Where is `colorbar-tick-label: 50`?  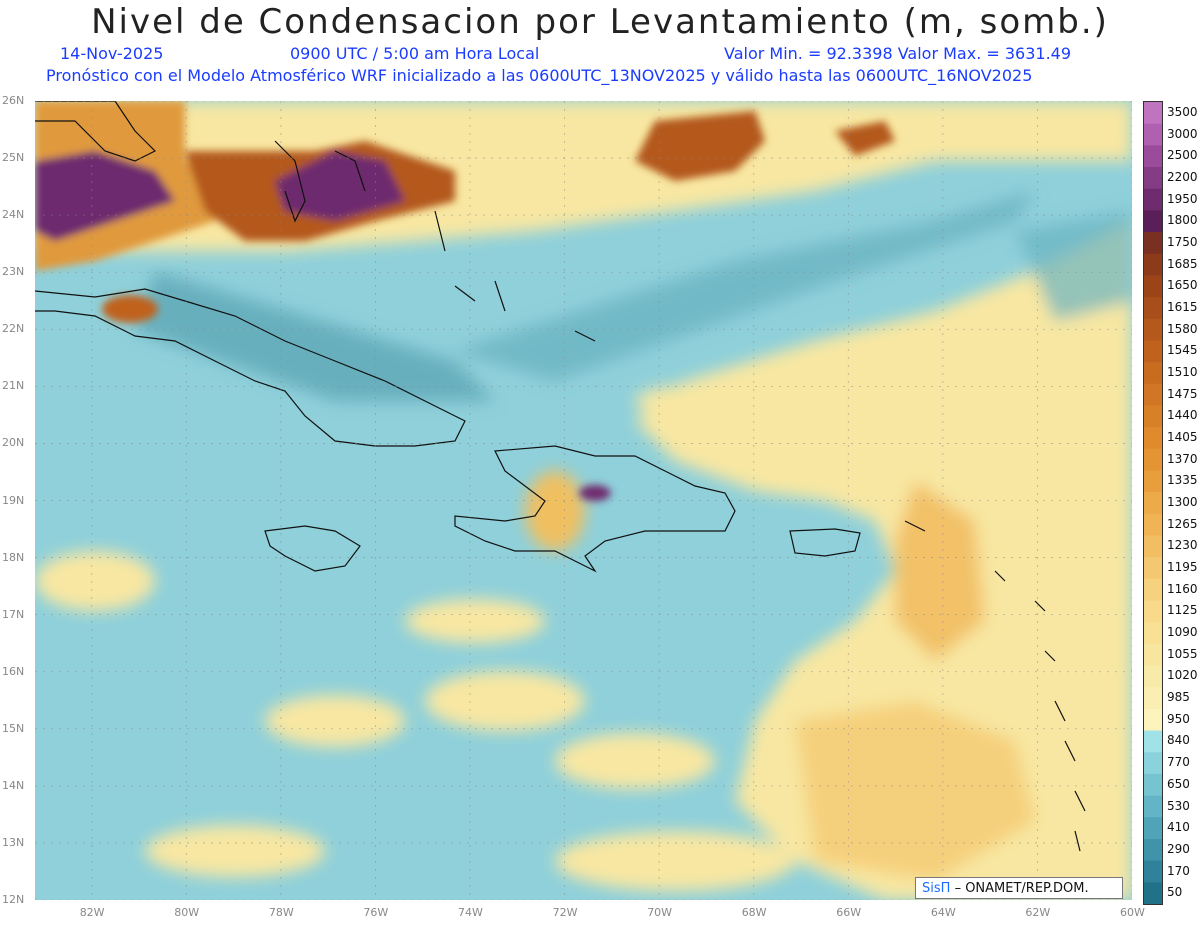
colorbar-tick-label: 50 is located at coordinates (1175, 892).